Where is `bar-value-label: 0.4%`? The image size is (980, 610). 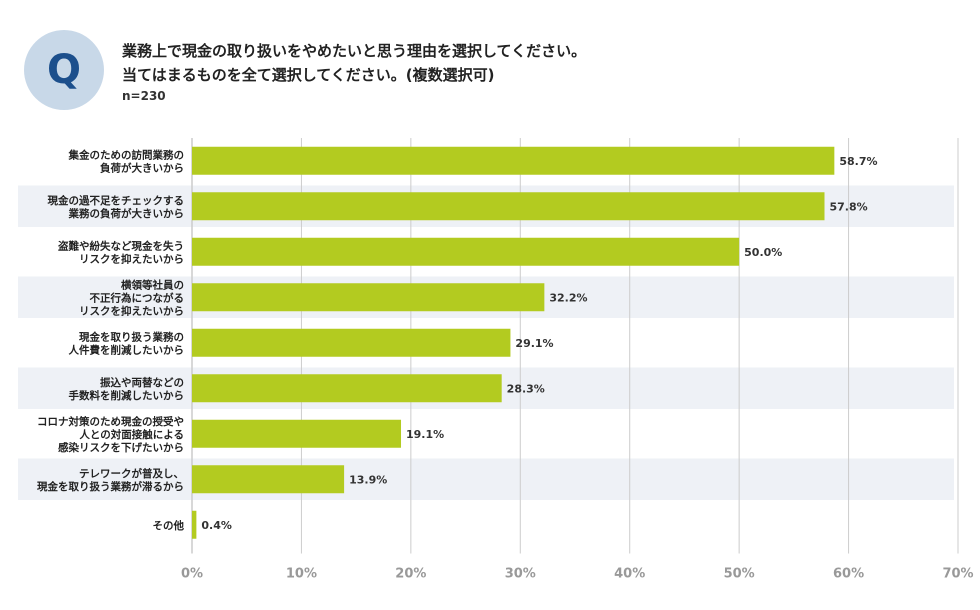 bar-value-label: 0.4% is located at coordinates (216, 525).